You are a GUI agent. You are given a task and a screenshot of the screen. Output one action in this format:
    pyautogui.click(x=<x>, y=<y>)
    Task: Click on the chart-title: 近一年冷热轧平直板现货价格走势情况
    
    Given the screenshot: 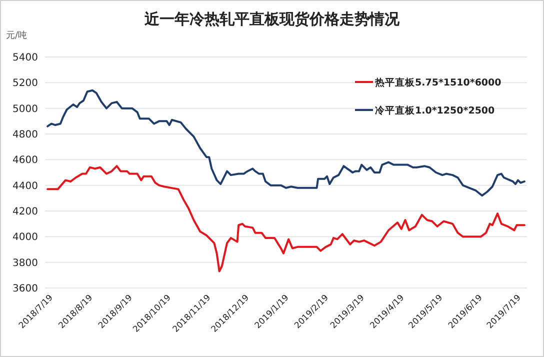 What is the action you would take?
    pyautogui.click(x=272, y=19)
    